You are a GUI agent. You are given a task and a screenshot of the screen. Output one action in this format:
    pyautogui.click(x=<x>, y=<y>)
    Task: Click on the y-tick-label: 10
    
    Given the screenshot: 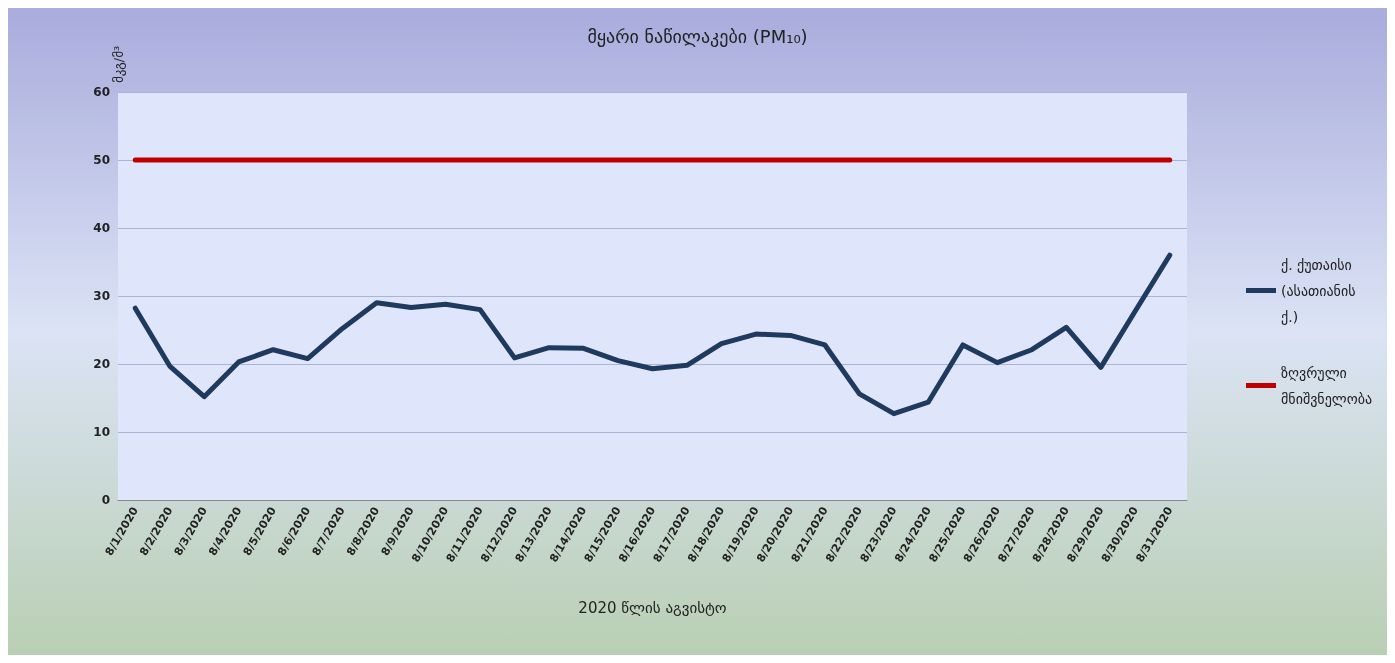 What is the action you would take?
    pyautogui.click(x=101, y=432)
    